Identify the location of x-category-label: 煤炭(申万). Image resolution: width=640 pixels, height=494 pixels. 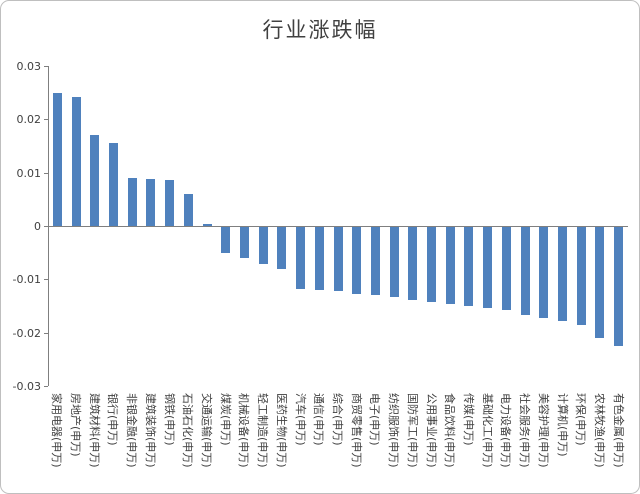
(225, 419).